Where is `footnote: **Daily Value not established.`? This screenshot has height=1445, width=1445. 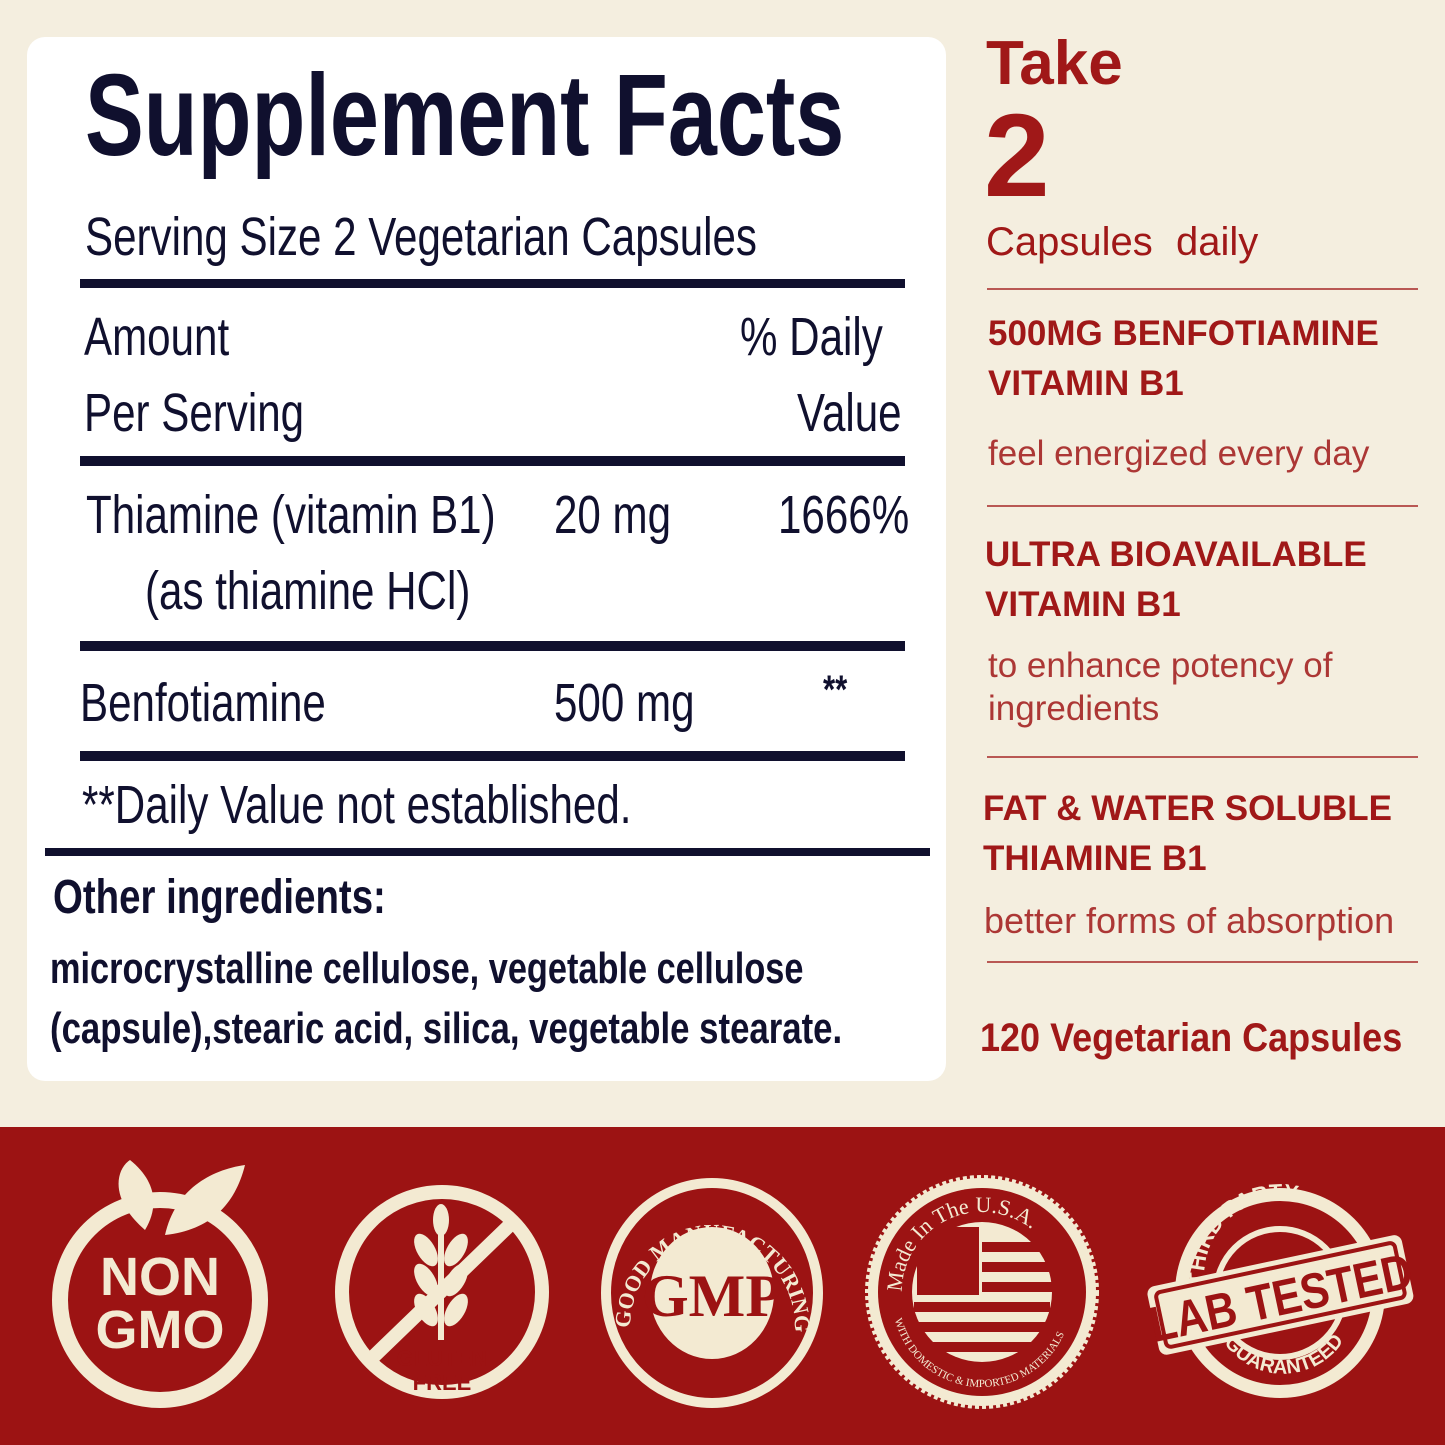
footnote: **Daily Value not established. is located at coordinates (357, 805).